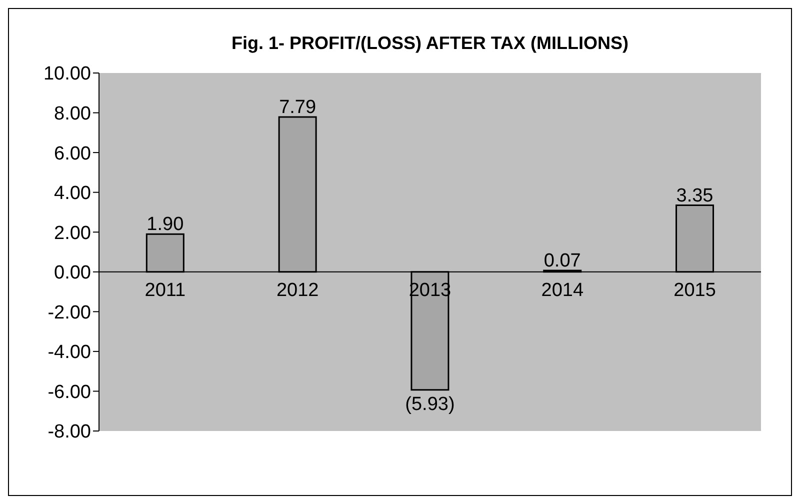 This screenshot has width=800, height=504. I want to click on x-tick-label: 2011, so click(165, 290).